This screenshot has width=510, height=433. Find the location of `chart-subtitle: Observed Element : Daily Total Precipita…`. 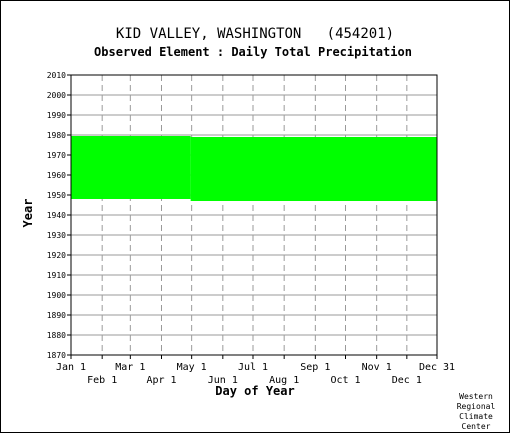

chart-subtitle: Observed Element : Daily Total Precipita… is located at coordinates (253, 52).